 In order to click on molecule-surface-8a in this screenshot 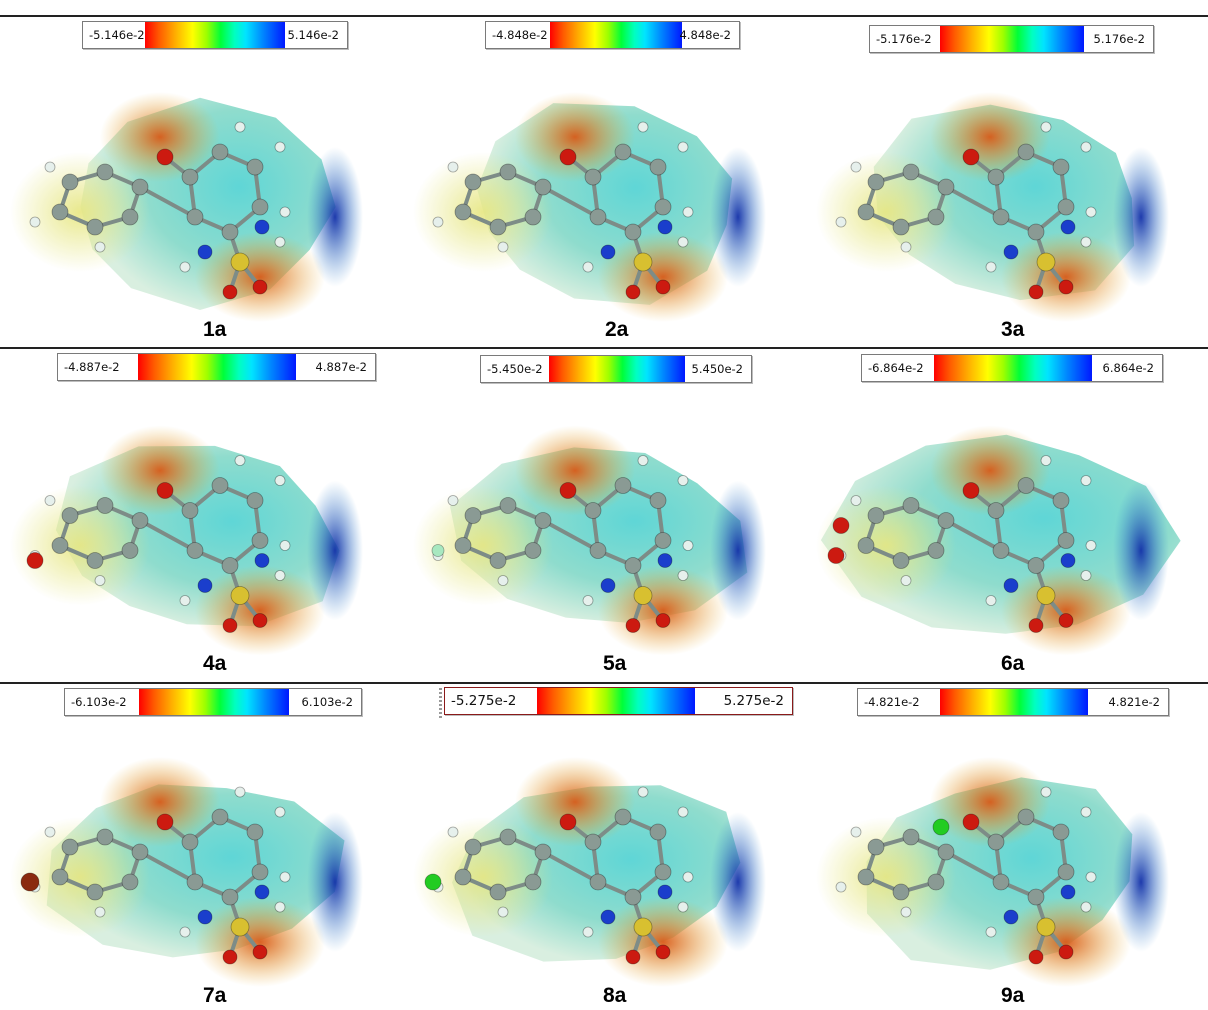, I will do `click(589, 872)`.